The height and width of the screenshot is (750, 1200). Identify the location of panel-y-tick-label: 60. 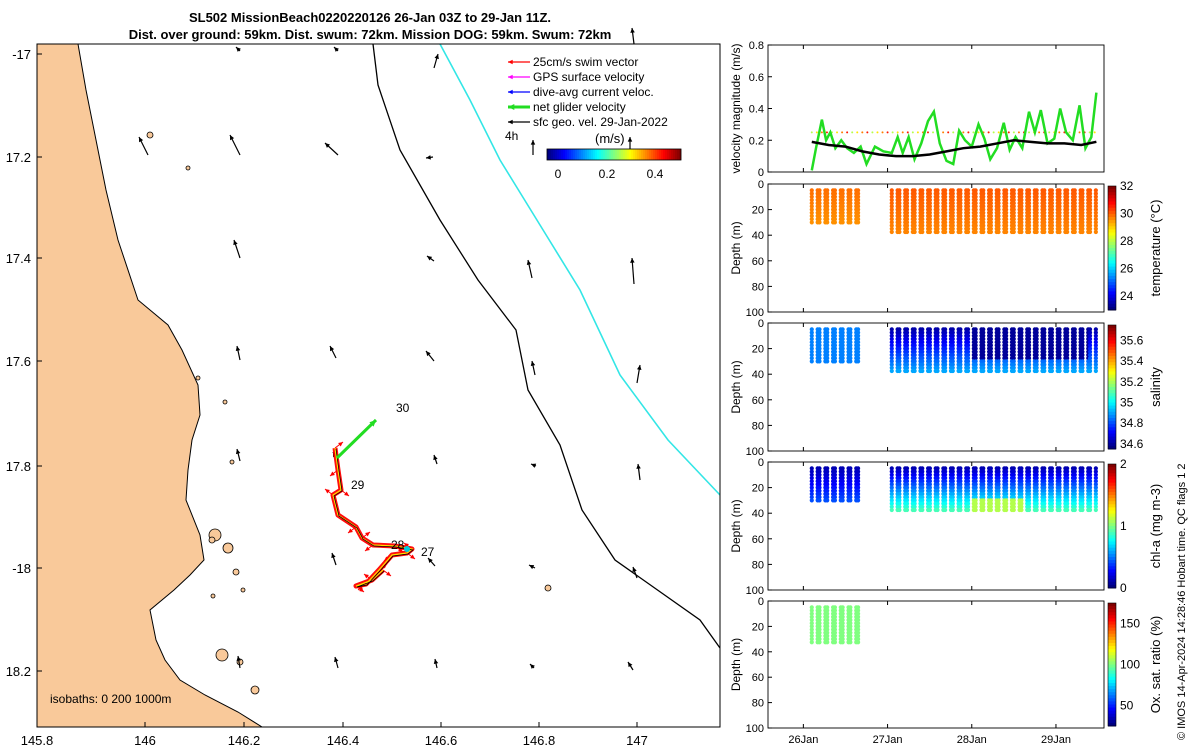
(758, 678).